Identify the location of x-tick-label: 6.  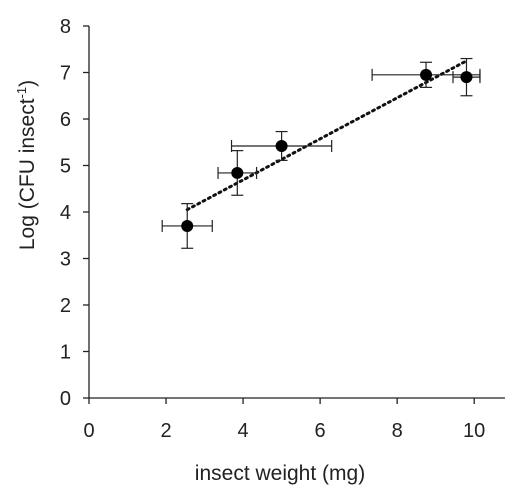
(320, 431).